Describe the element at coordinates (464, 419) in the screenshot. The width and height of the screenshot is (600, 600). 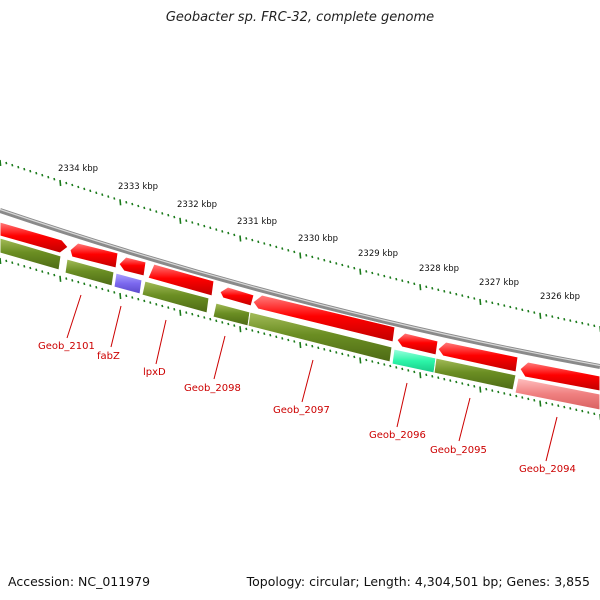
I see `leader-Geob_2095` at that location.